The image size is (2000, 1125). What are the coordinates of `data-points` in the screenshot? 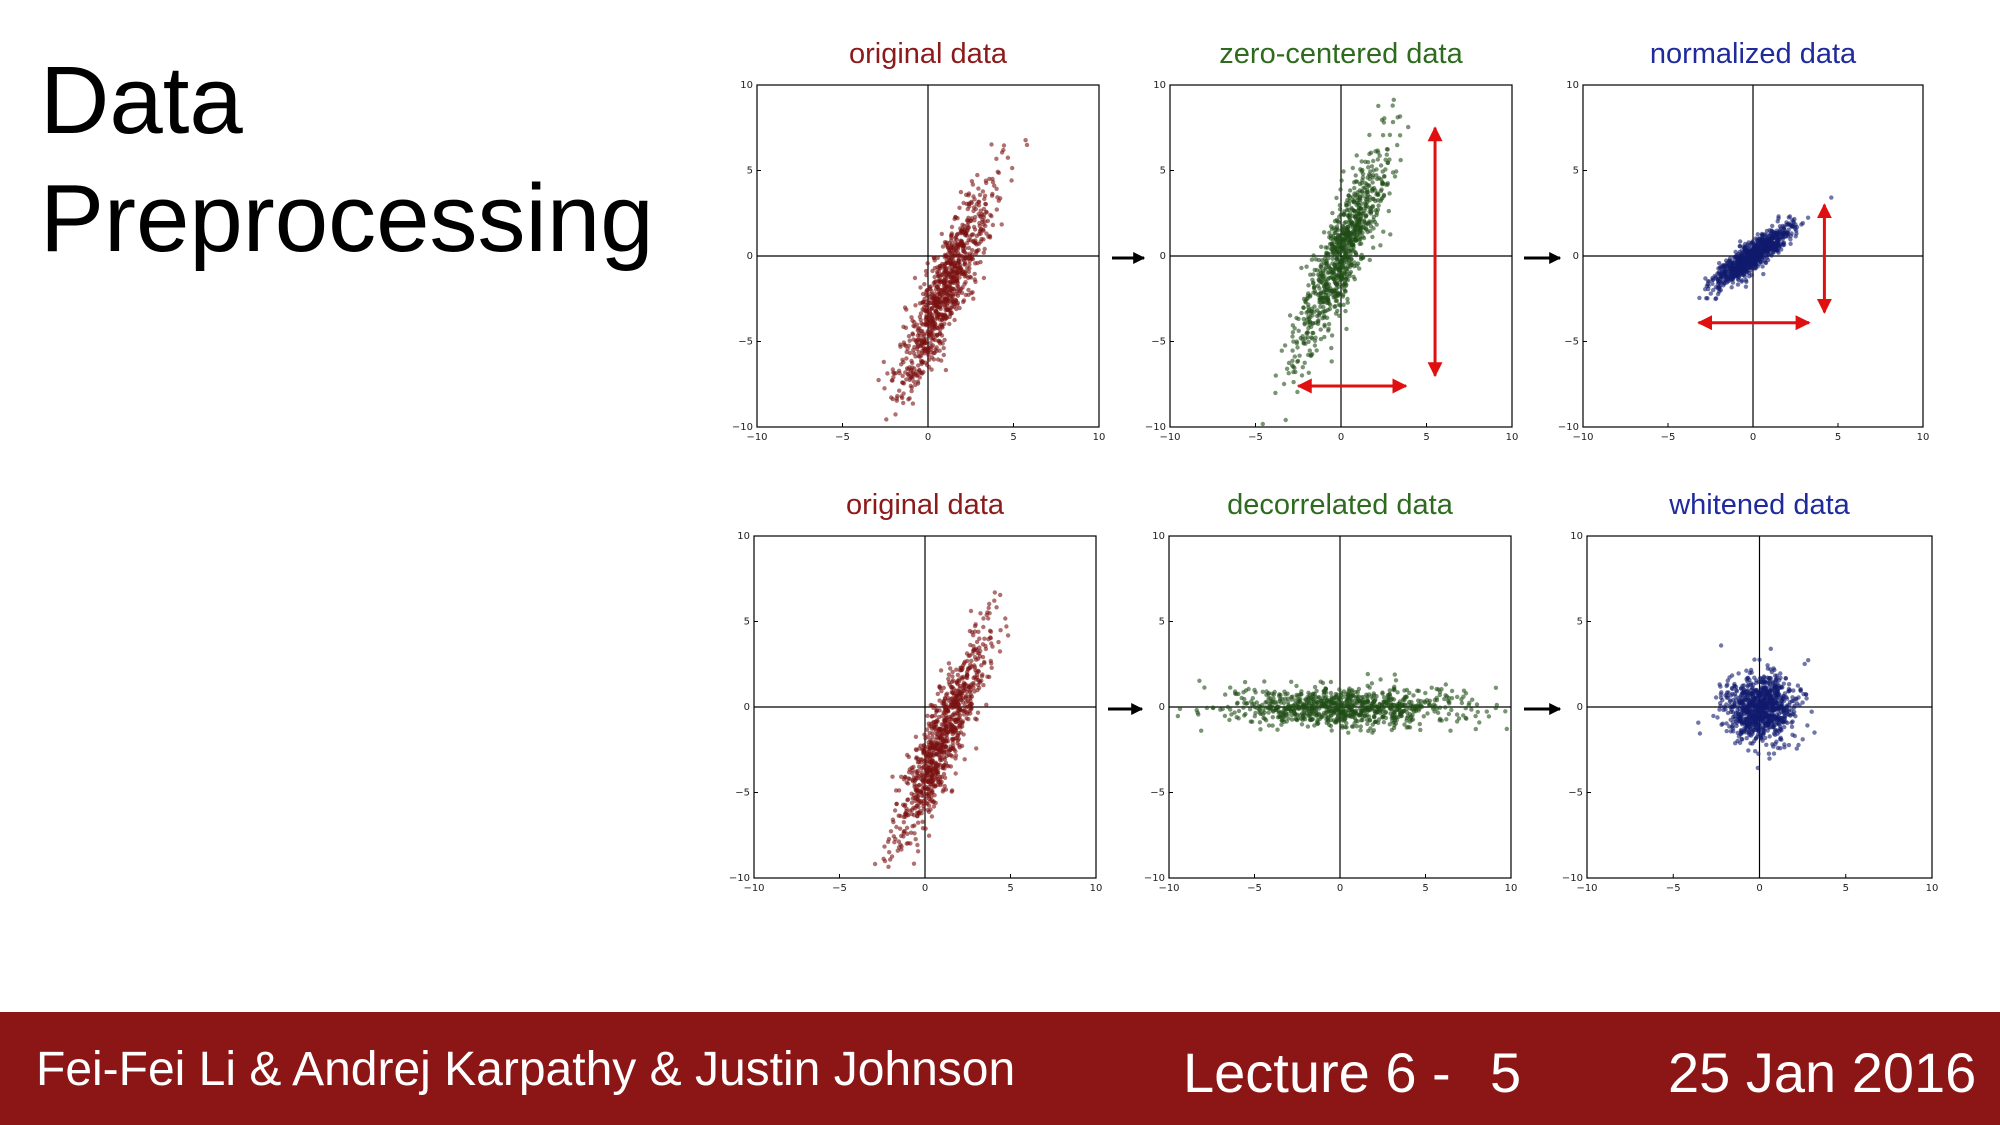 It's located at (1342, 703).